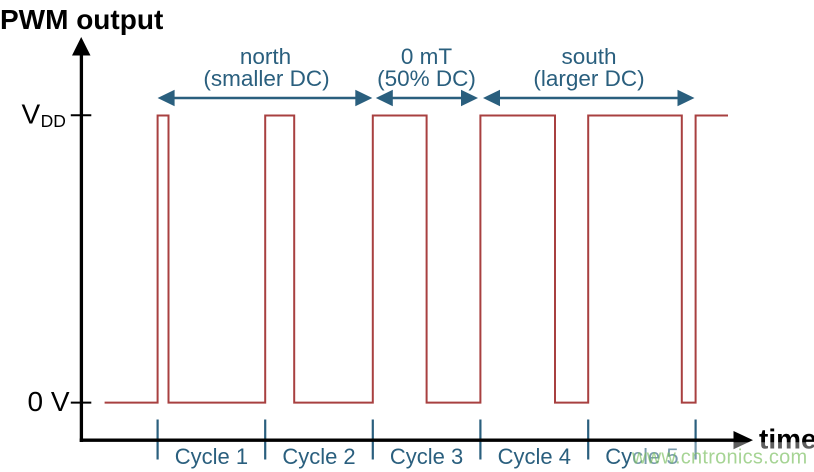 The height and width of the screenshot is (472, 814). Describe the element at coordinates (81, 19) in the screenshot. I see `svg-text: PWM output` at that location.